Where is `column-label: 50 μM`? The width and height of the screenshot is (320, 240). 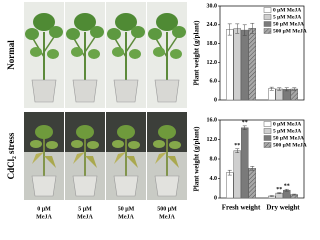 column-label: 50 μM is located at coordinates (126, 209).